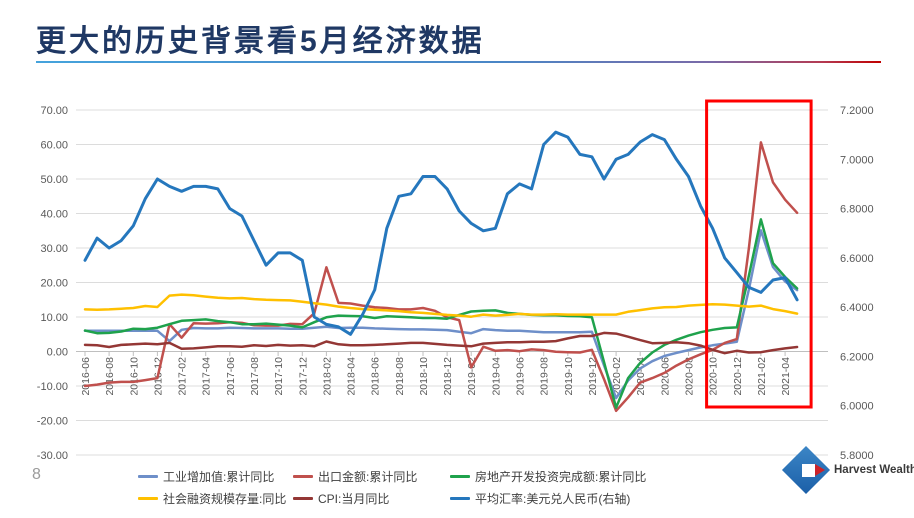  I want to click on logo-notch-shape, so click(808, 470).